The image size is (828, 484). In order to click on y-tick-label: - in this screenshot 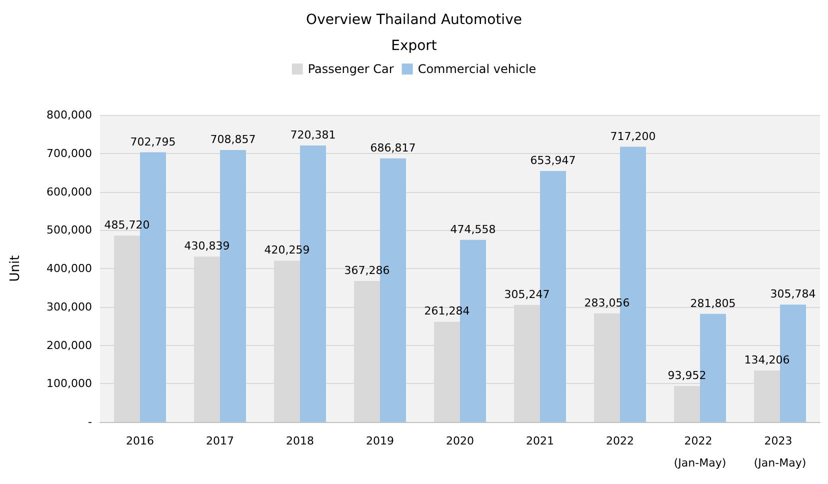, I will do `click(90, 422)`.